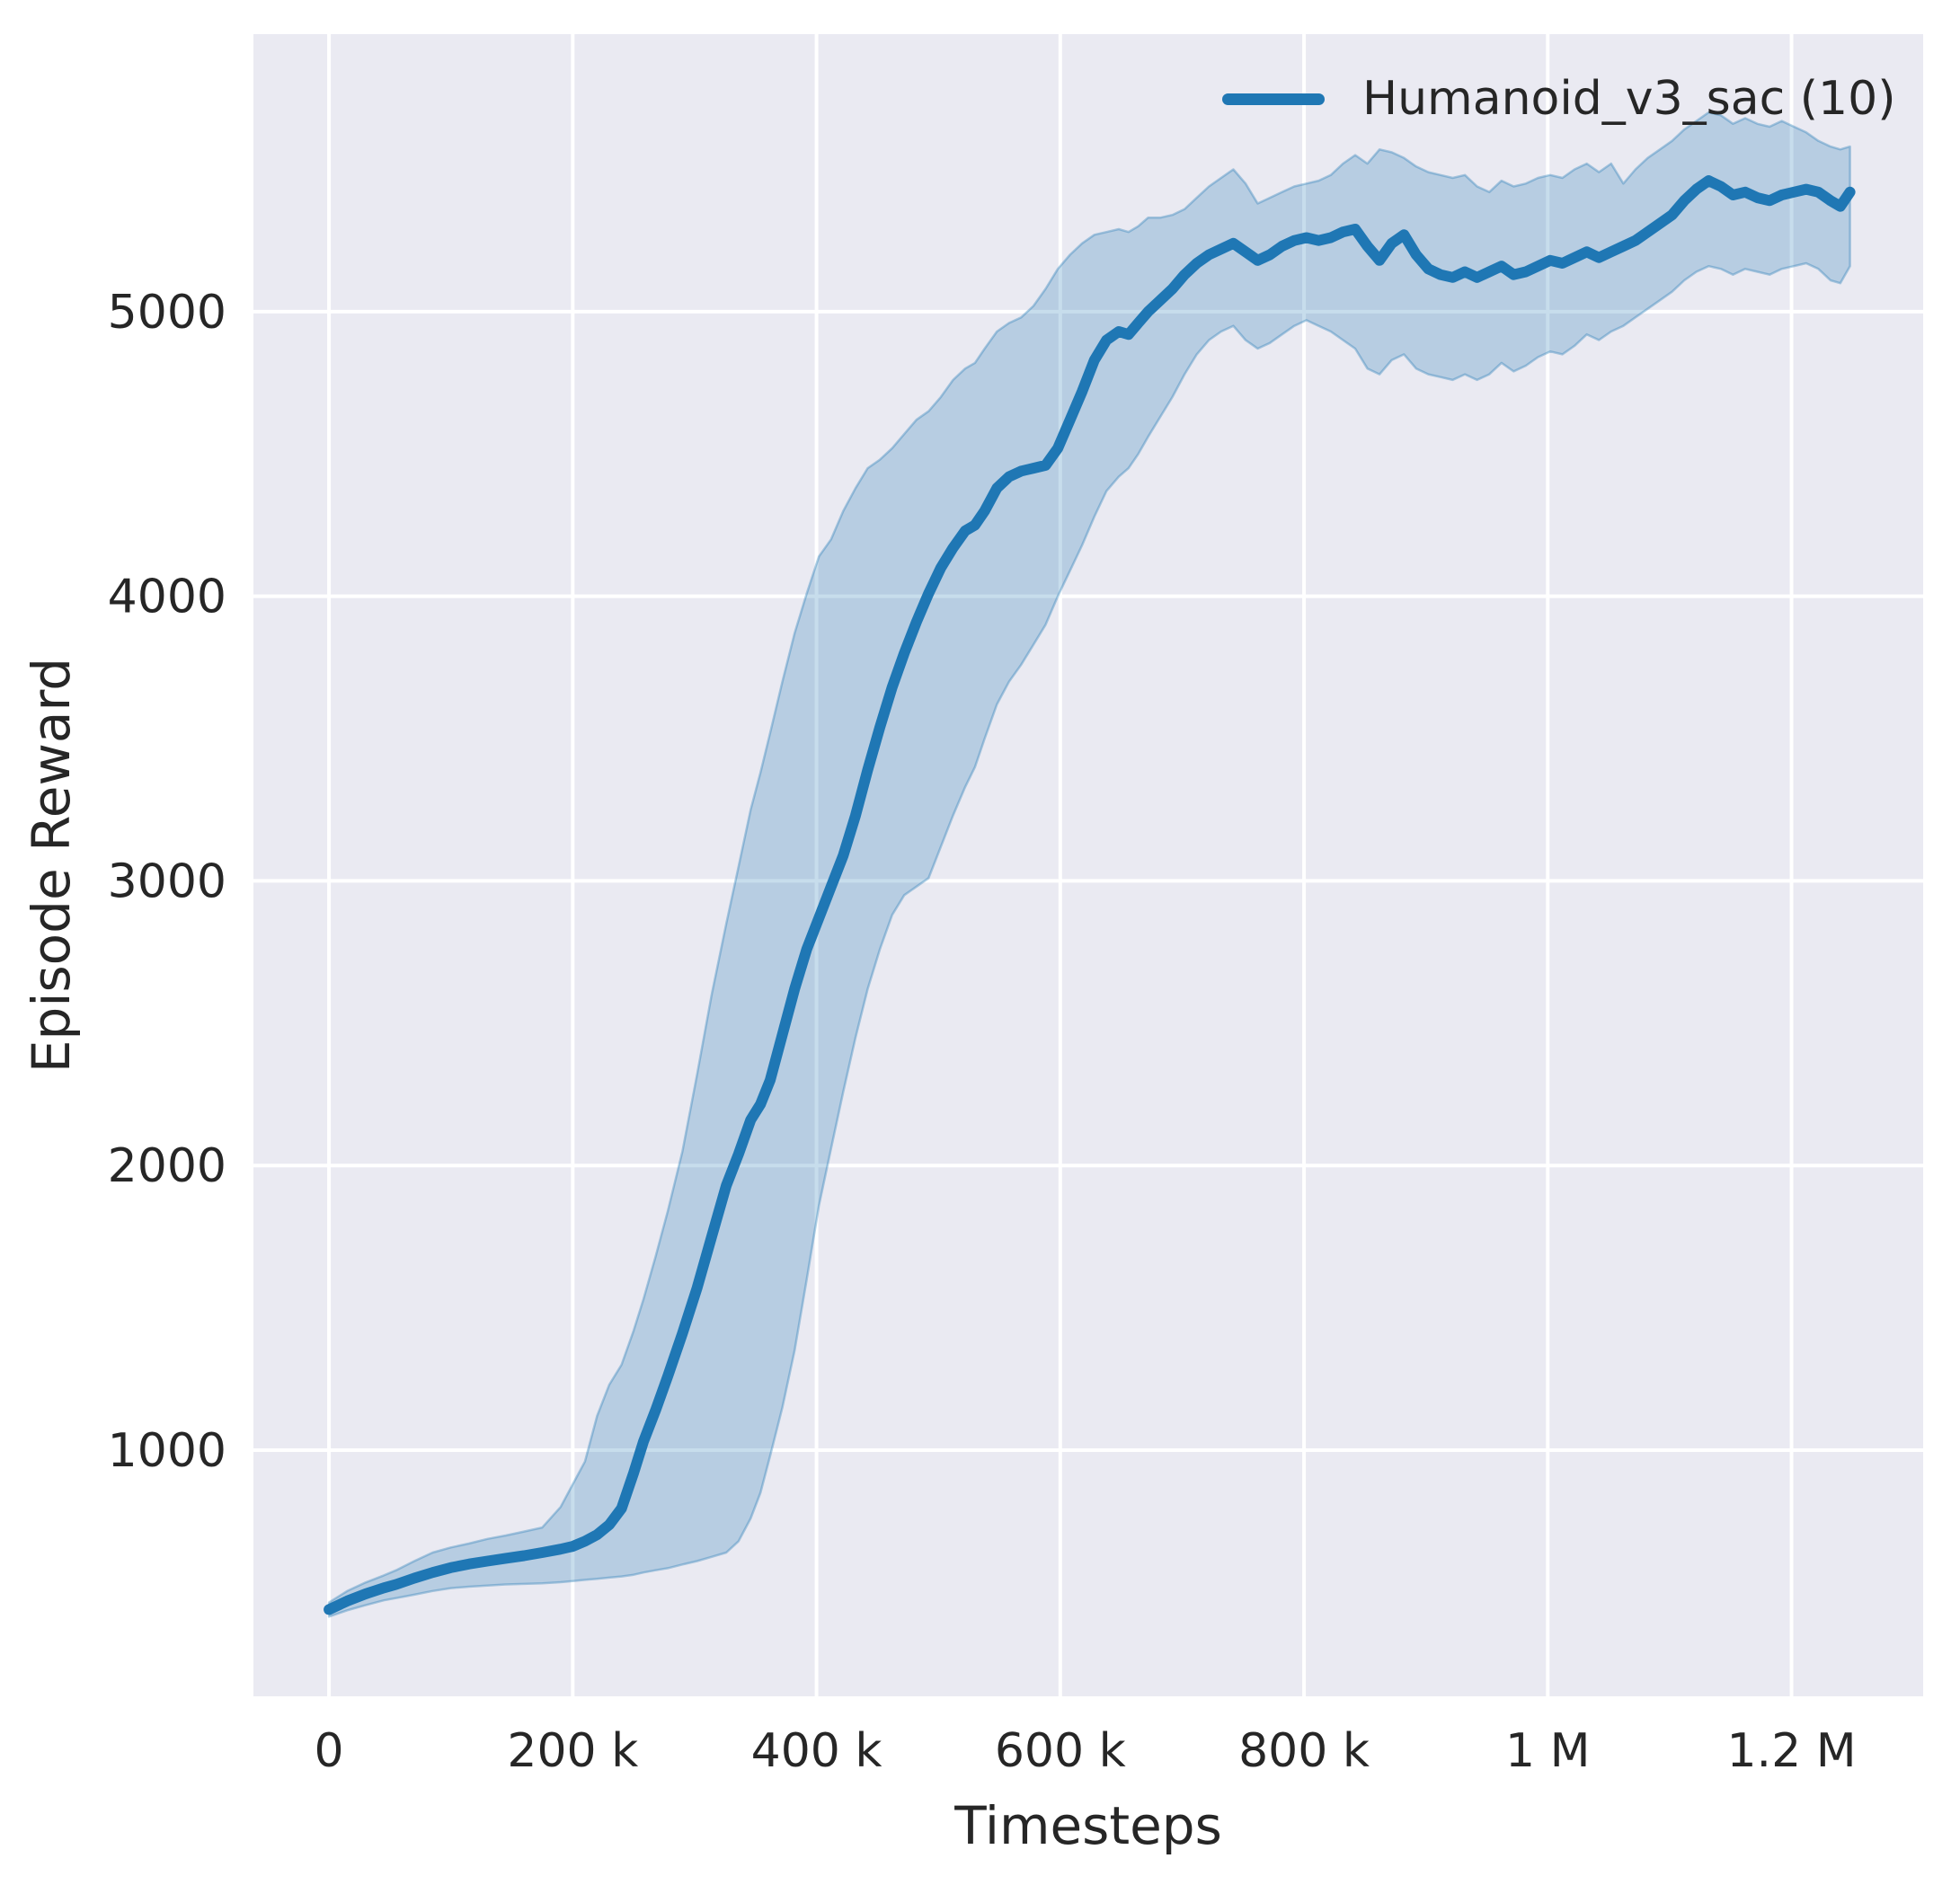 The width and height of the screenshot is (1960, 1885). I want to click on y-tick-label: 5000, so click(167, 313).